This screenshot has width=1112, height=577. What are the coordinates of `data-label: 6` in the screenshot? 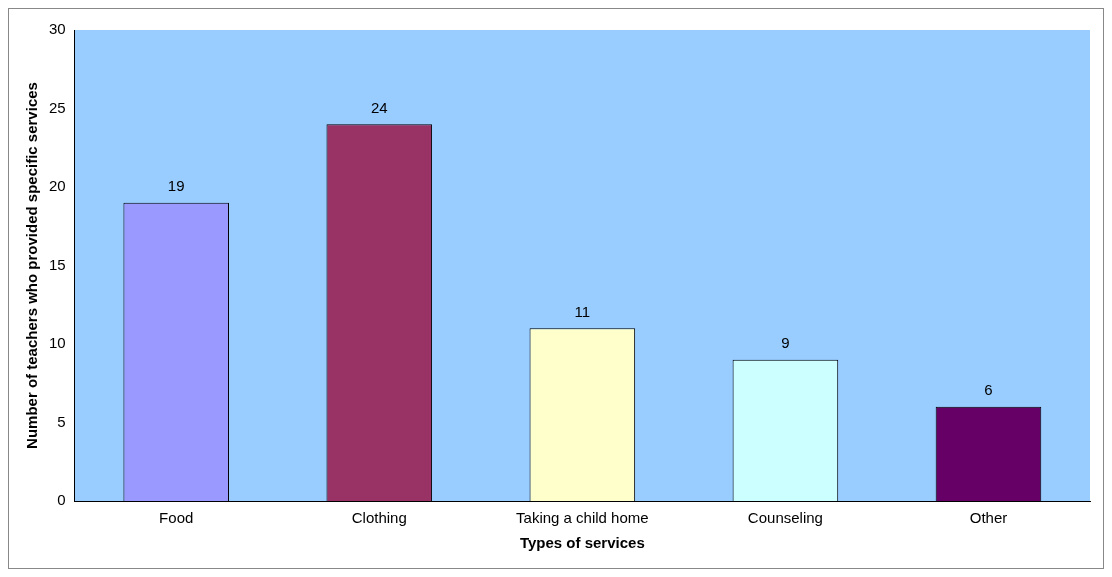 It's located at (988, 390).